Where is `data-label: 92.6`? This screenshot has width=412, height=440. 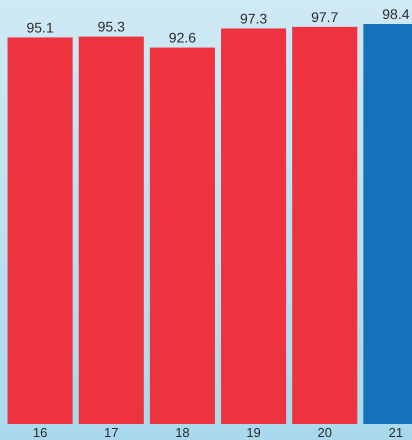
data-label: 92.6 is located at coordinates (182, 38).